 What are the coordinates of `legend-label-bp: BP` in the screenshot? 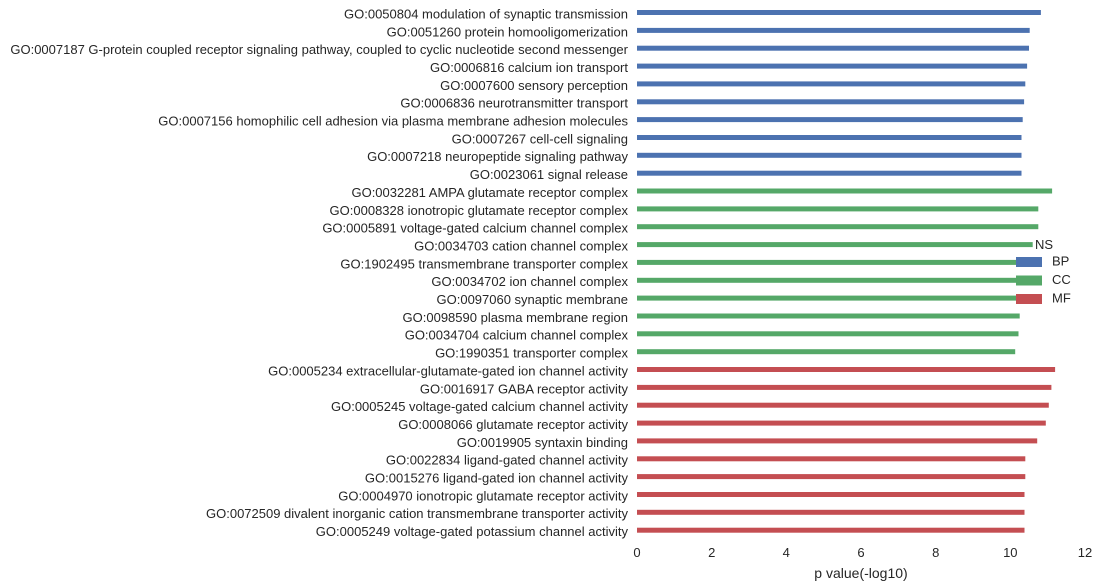 It's located at (1060, 260).